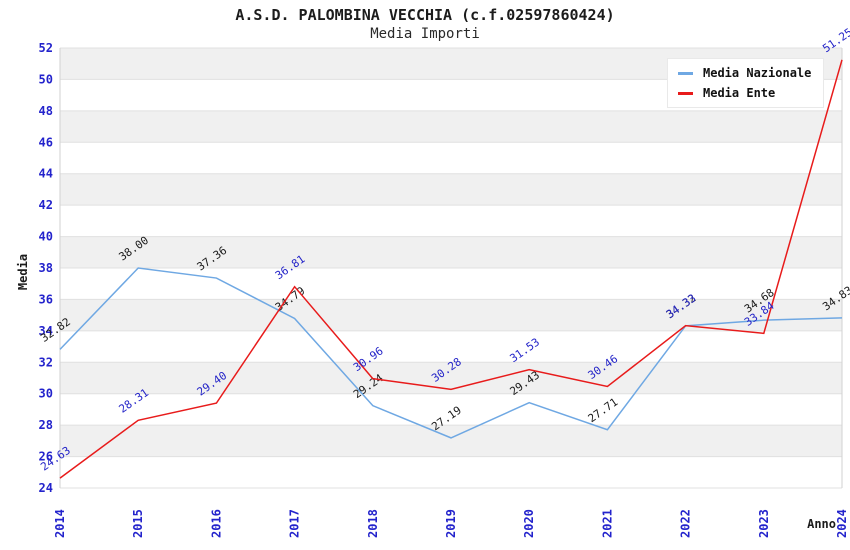 Image resolution: width=850 pixels, height=550 pixels. What do you see at coordinates (46, 394) in the screenshot?
I see `y-tick-label: 30` at bounding box center [46, 394].